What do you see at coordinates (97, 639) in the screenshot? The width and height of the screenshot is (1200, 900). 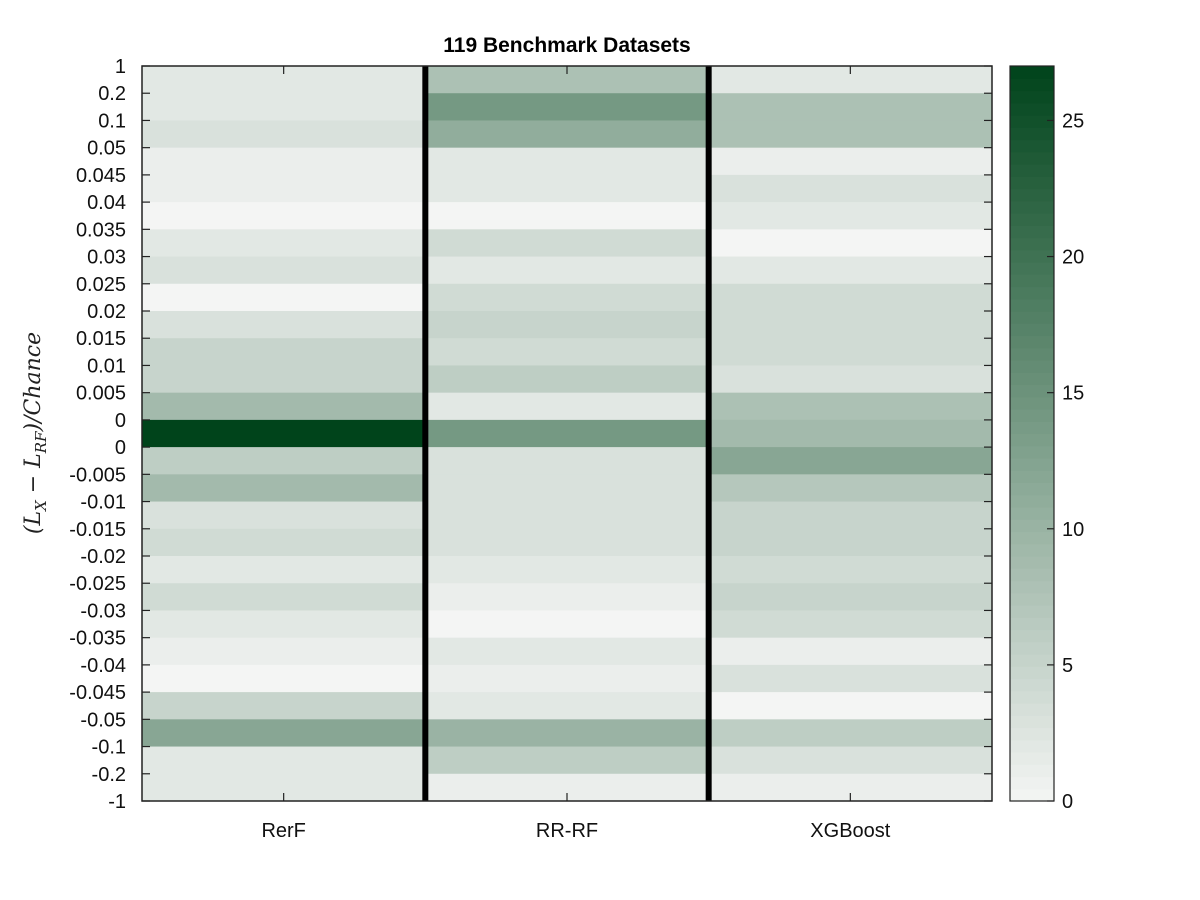 I see `y-tick-label: -0.035` at bounding box center [97, 639].